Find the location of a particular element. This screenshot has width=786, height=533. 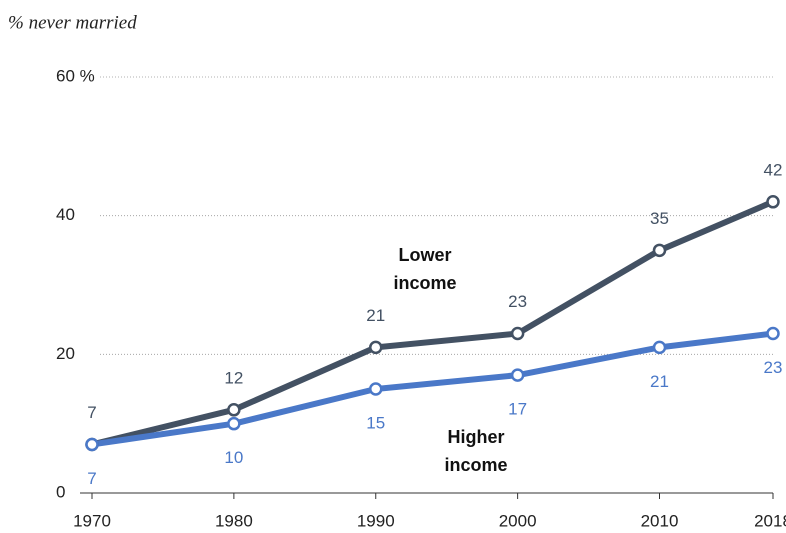

x-tick-label: 2000 is located at coordinates (518, 520).